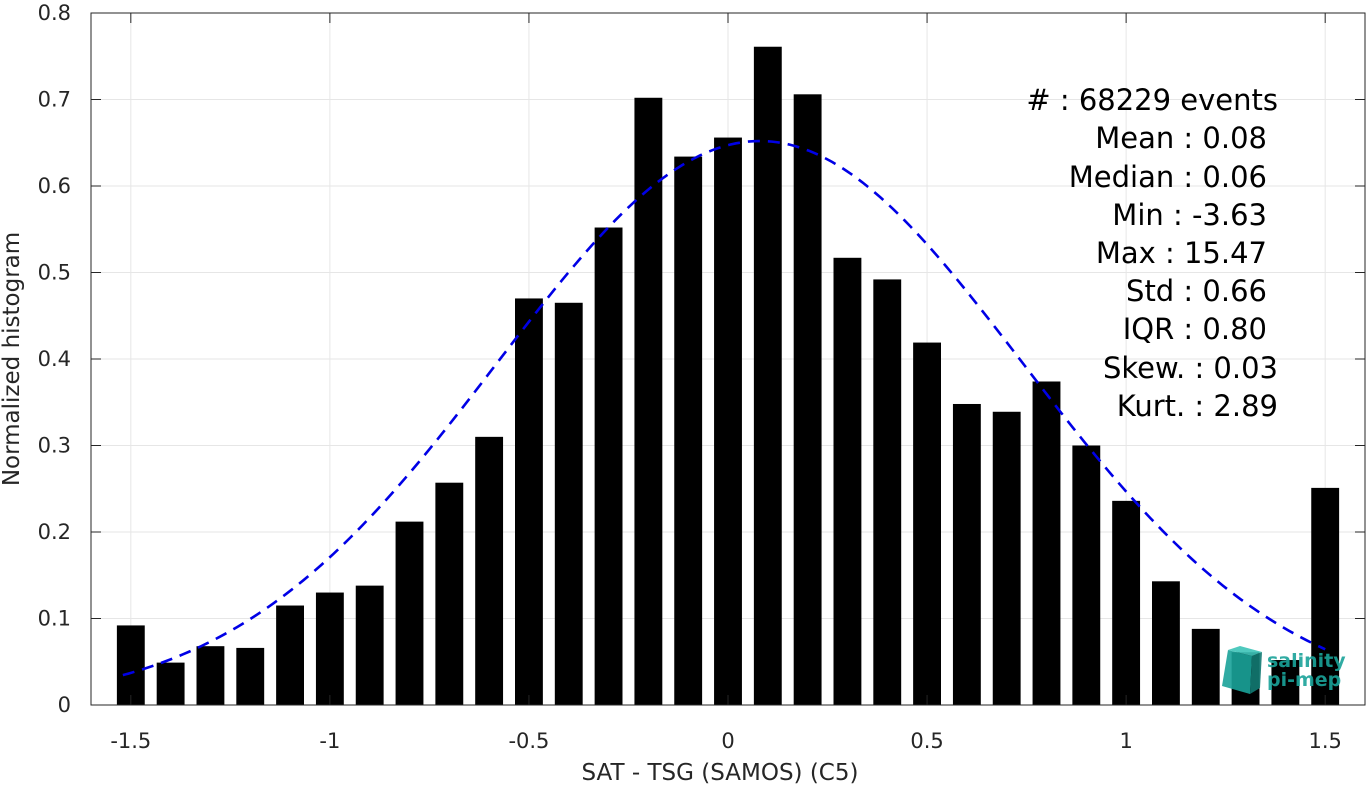 This screenshot has height=785, width=1367. What do you see at coordinates (12, 359) in the screenshot?
I see `y-axis-label: Normalized histogram` at bounding box center [12, 359].